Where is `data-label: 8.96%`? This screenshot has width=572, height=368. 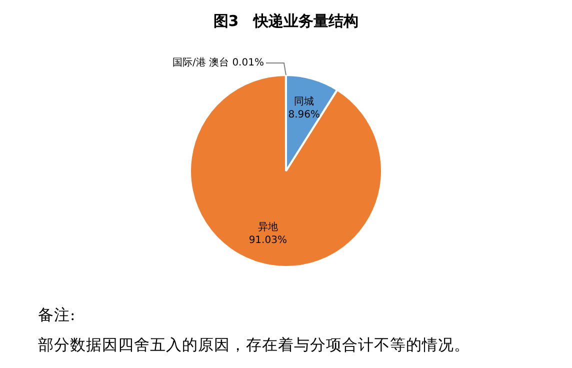
data-label: 8.96% is located at coordinates (304, 114).